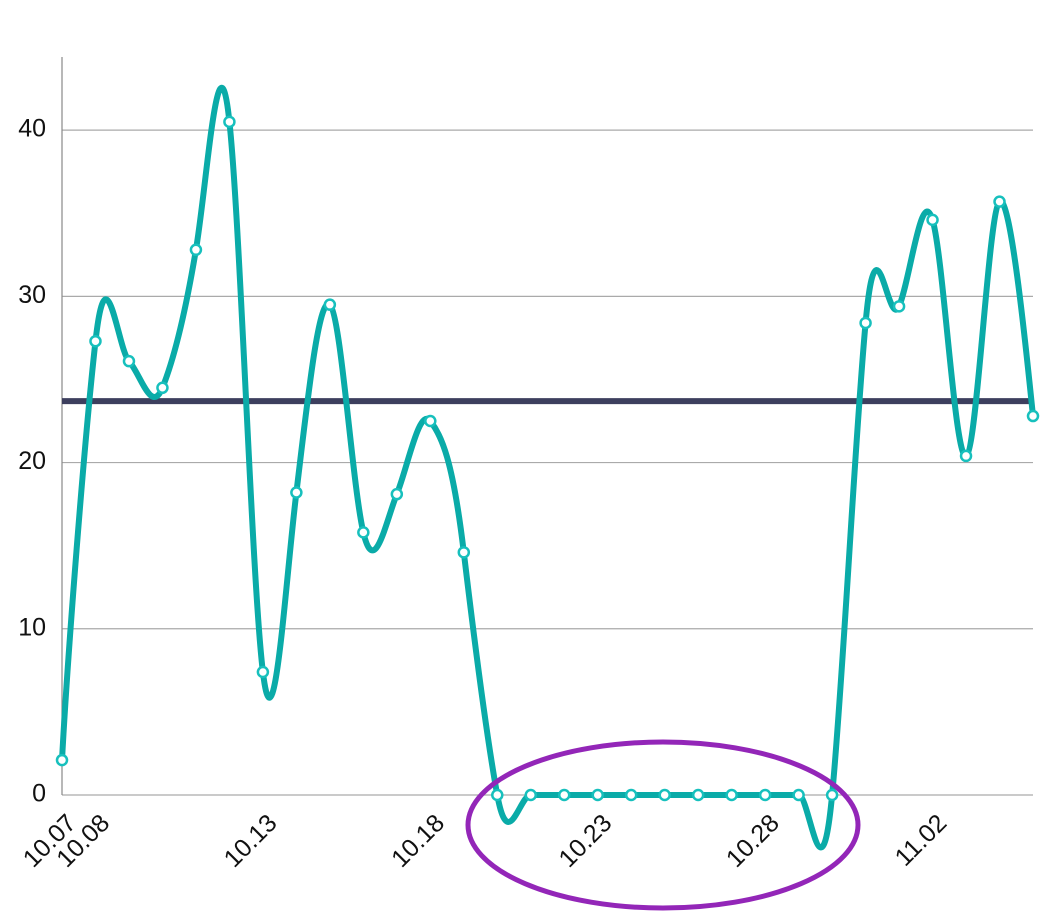  I want to click on x-tick-label: 10.23, so click(585, 841).